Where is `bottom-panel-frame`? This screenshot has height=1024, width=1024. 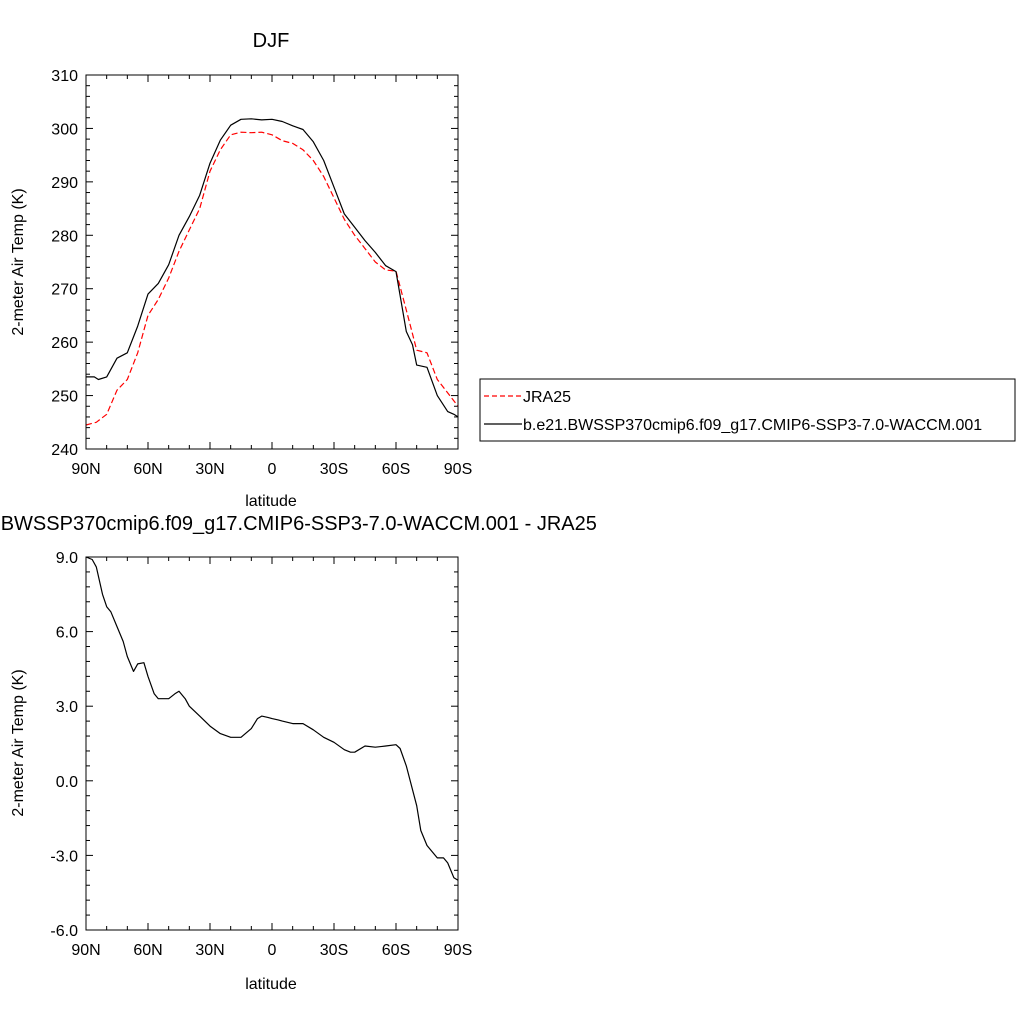 bottom-panel-frame is located at coordinates (272, 743).